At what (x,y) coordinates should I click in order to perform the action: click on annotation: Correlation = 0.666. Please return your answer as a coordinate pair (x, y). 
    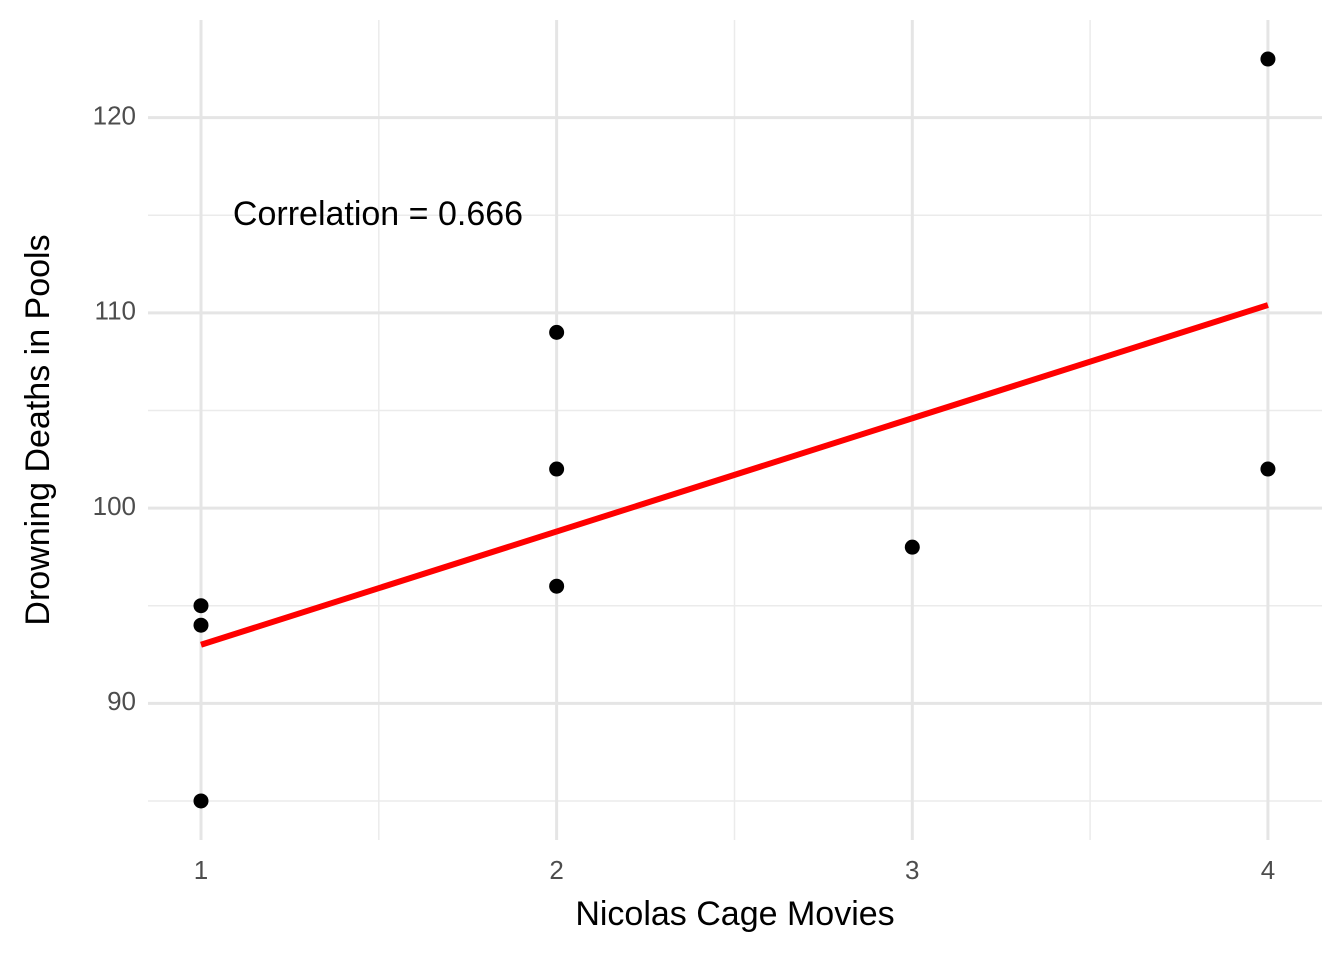
    Looking at the image, I should click on (378, 214).